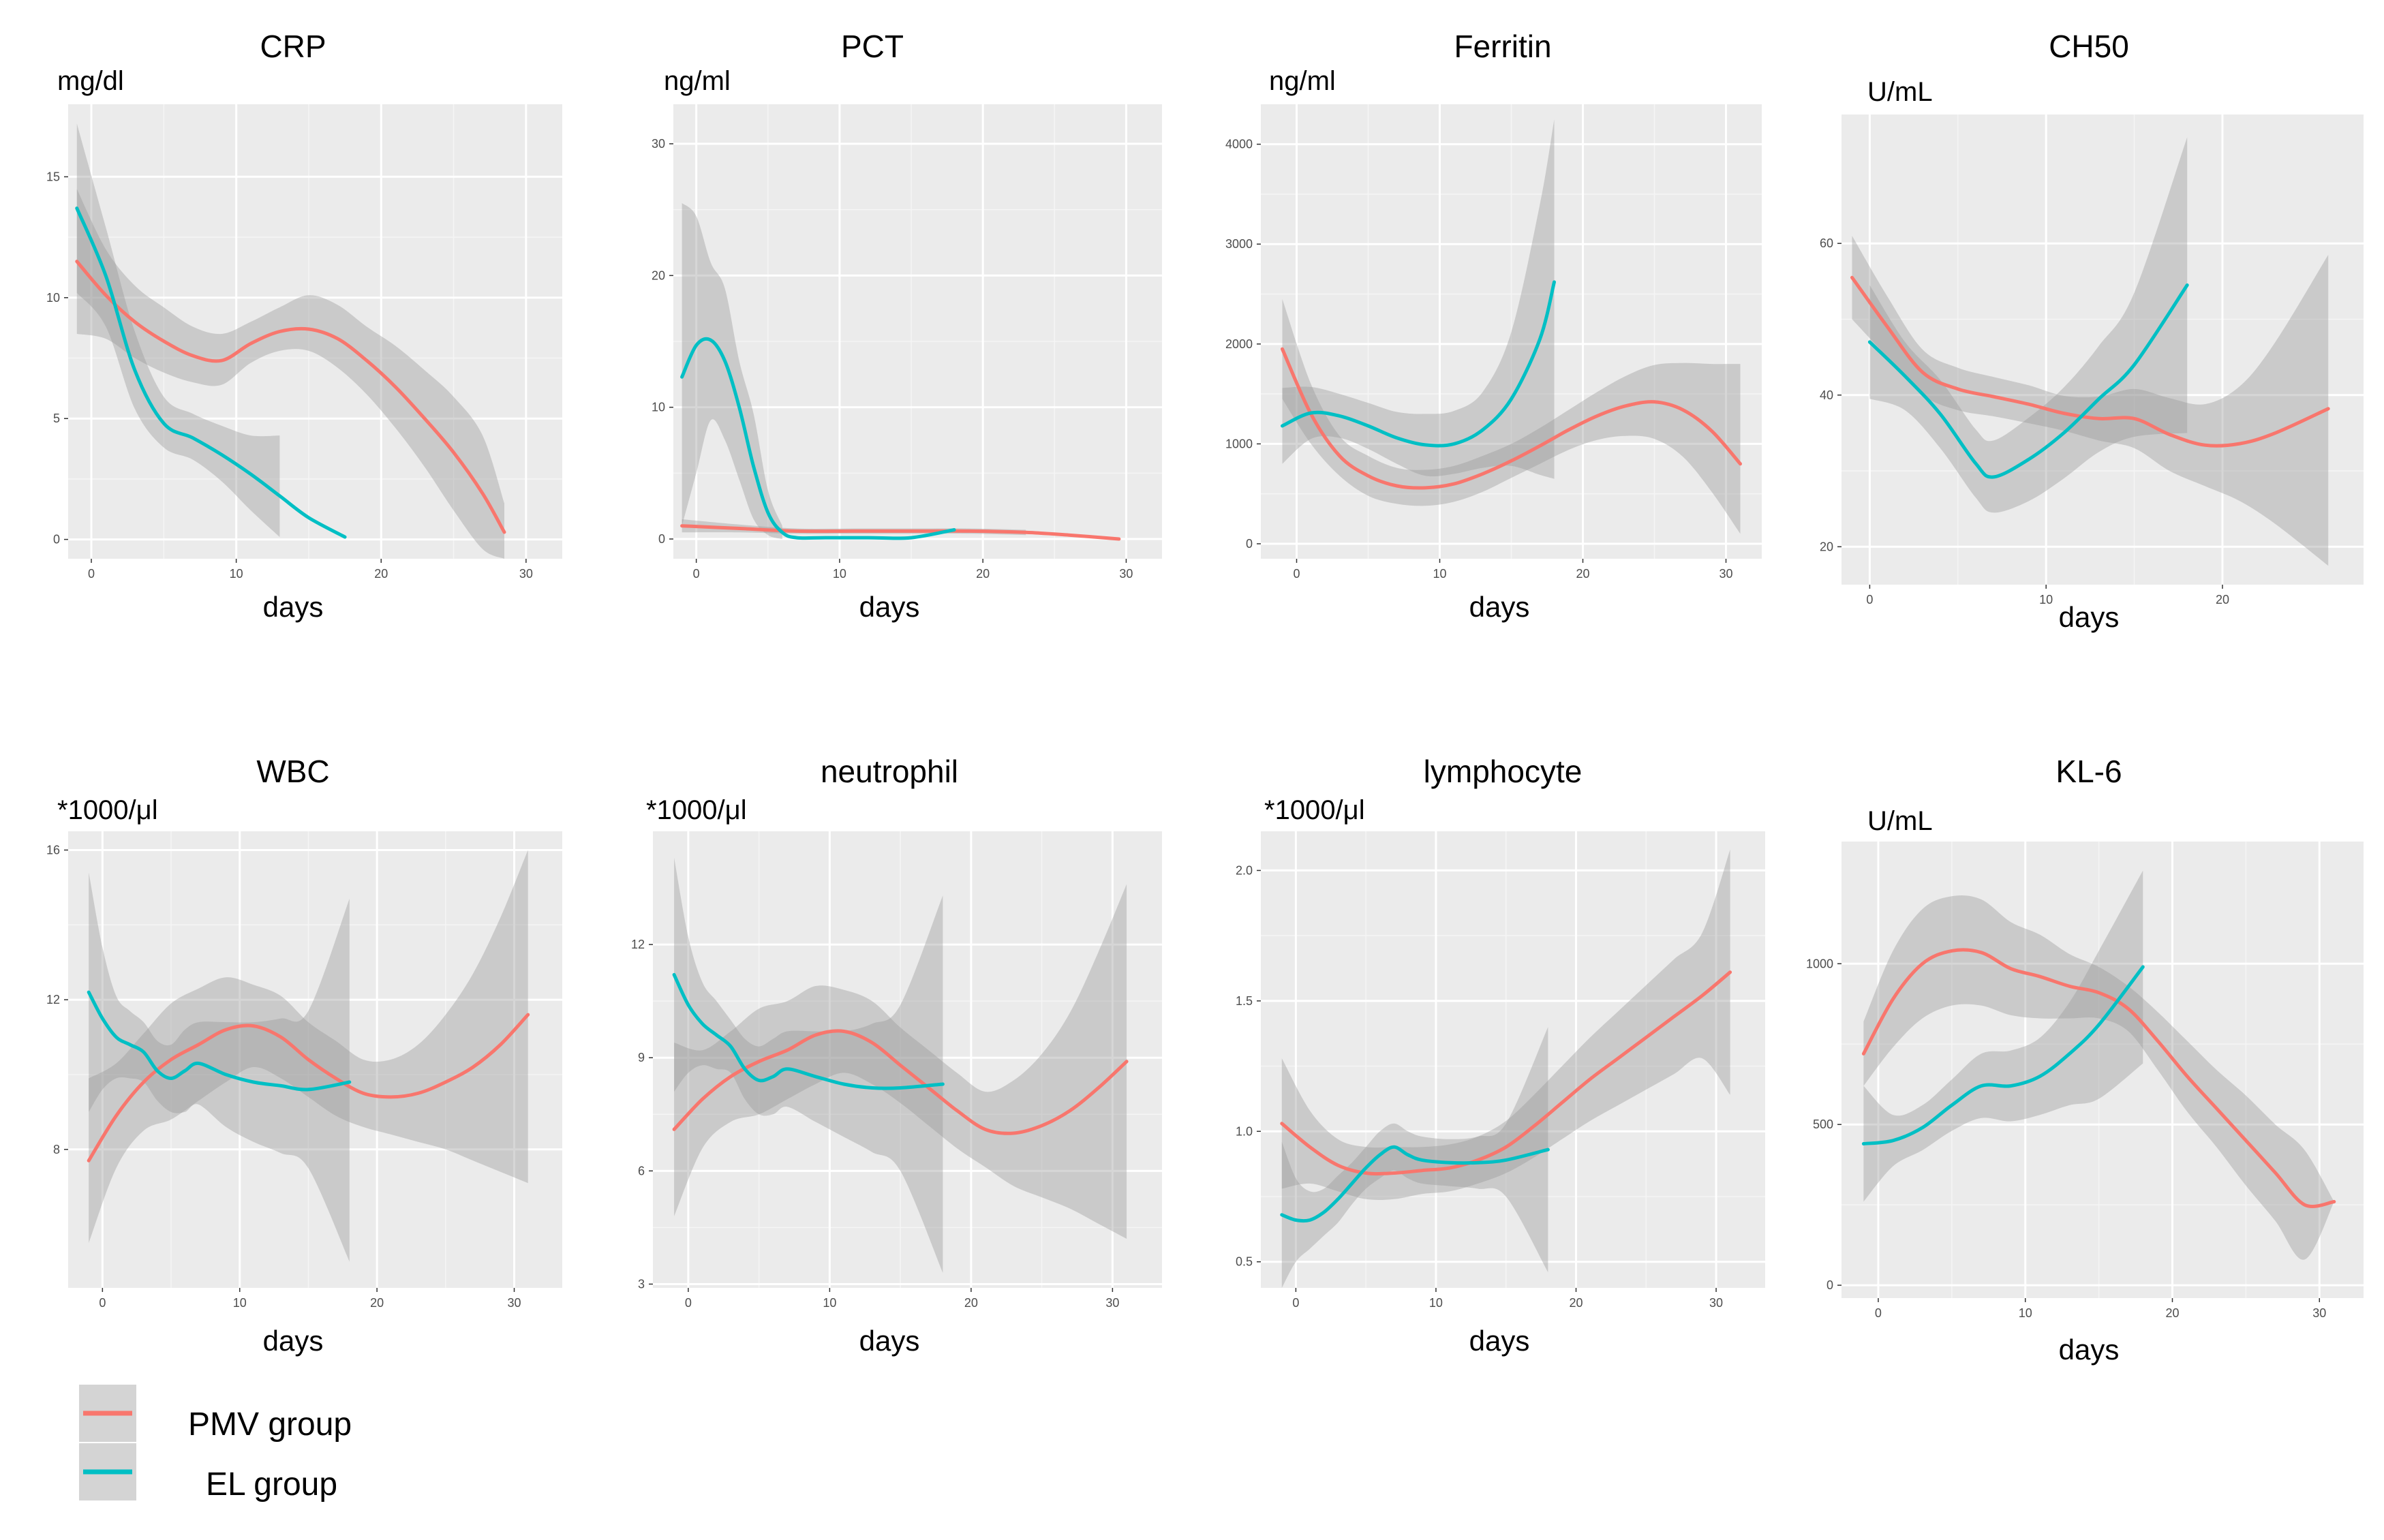 The image size is (2384, 1540). I want to click on y-tick-label: 3000, so click(1239, 244).